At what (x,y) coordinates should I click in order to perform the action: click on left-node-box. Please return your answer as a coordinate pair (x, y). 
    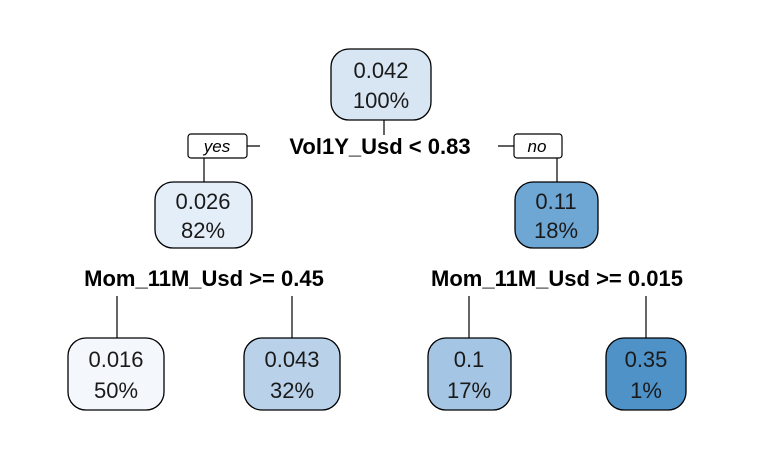
    Looking at the image, I should click on (203, 215).